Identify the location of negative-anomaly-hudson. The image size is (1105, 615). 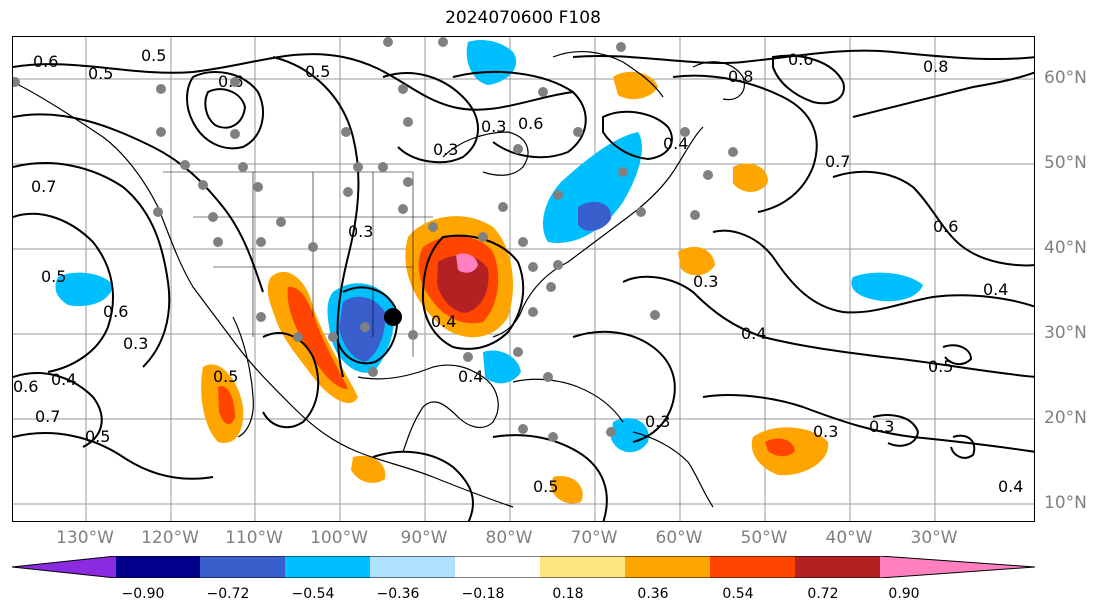
(491, 62).